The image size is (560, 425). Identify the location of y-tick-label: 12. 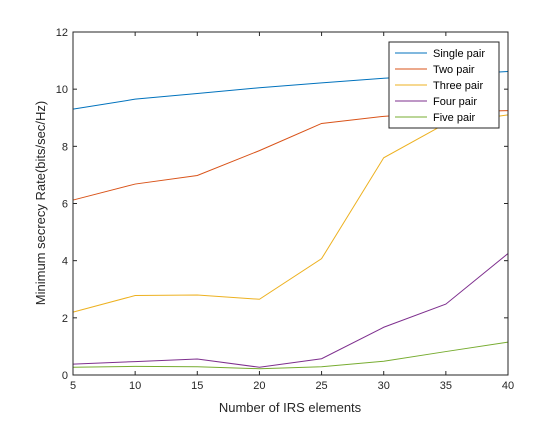
(62, 33).